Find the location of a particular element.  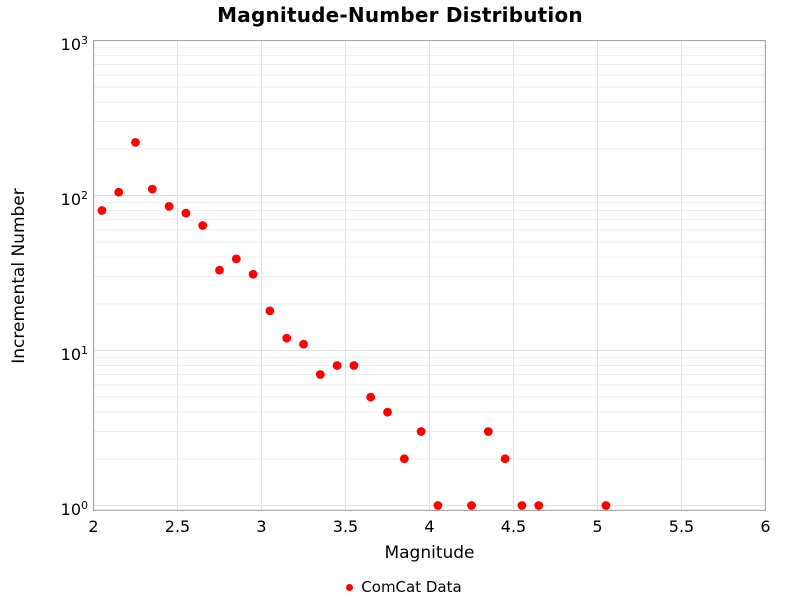

x-tick-label: 5.5 is located at coordinates (681, 526).